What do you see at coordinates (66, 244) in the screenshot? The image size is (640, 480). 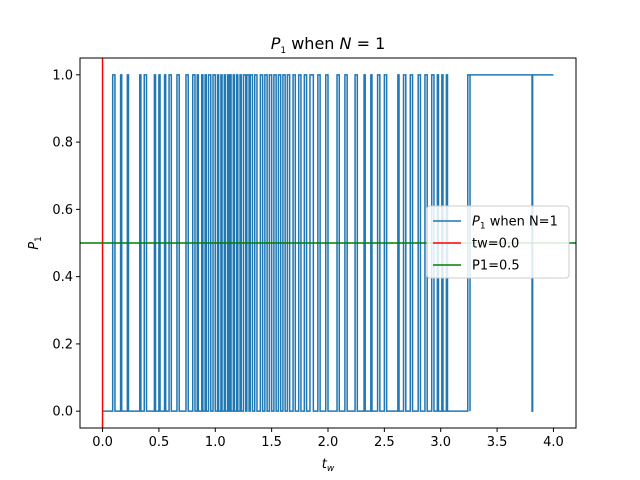 I see `y-axis: 0.0 0.2 0.4 0.6 0.8 1.0` at bounding box center [66, 244].